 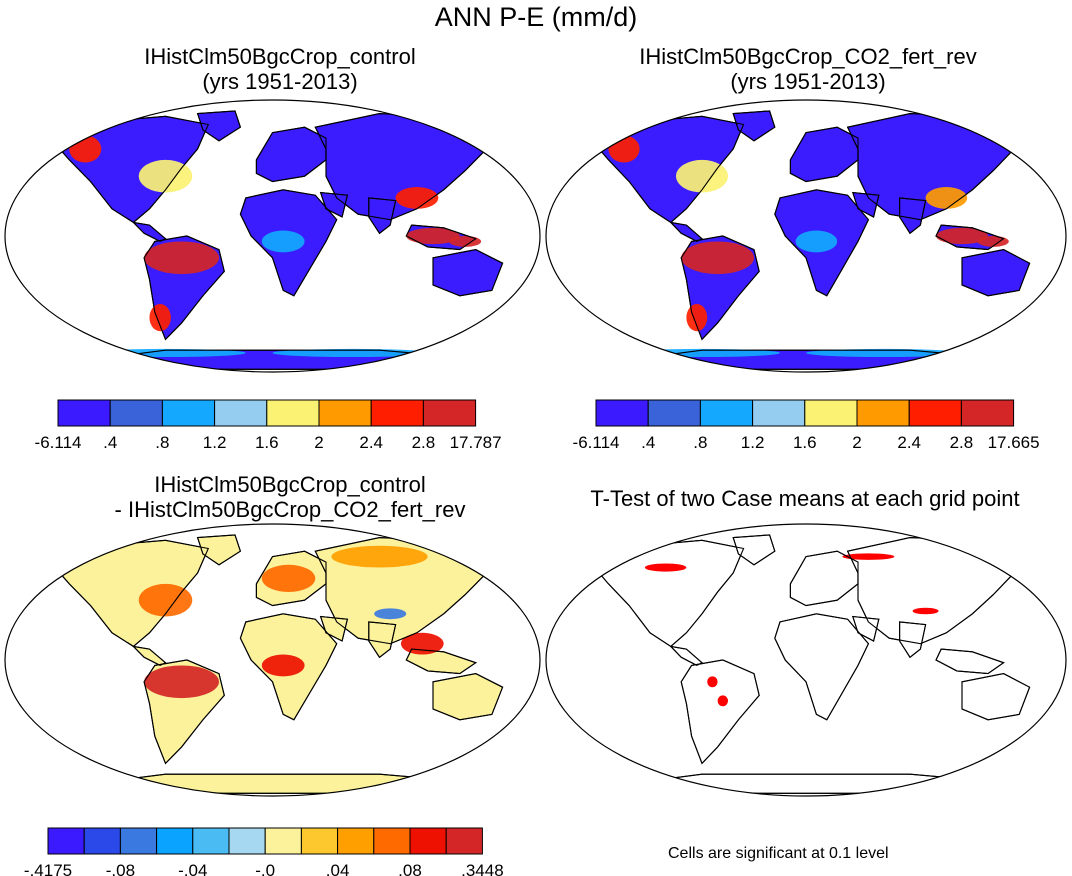 I want to click on colorbar-tick-label-5: 2, so click(x=318, y=442).